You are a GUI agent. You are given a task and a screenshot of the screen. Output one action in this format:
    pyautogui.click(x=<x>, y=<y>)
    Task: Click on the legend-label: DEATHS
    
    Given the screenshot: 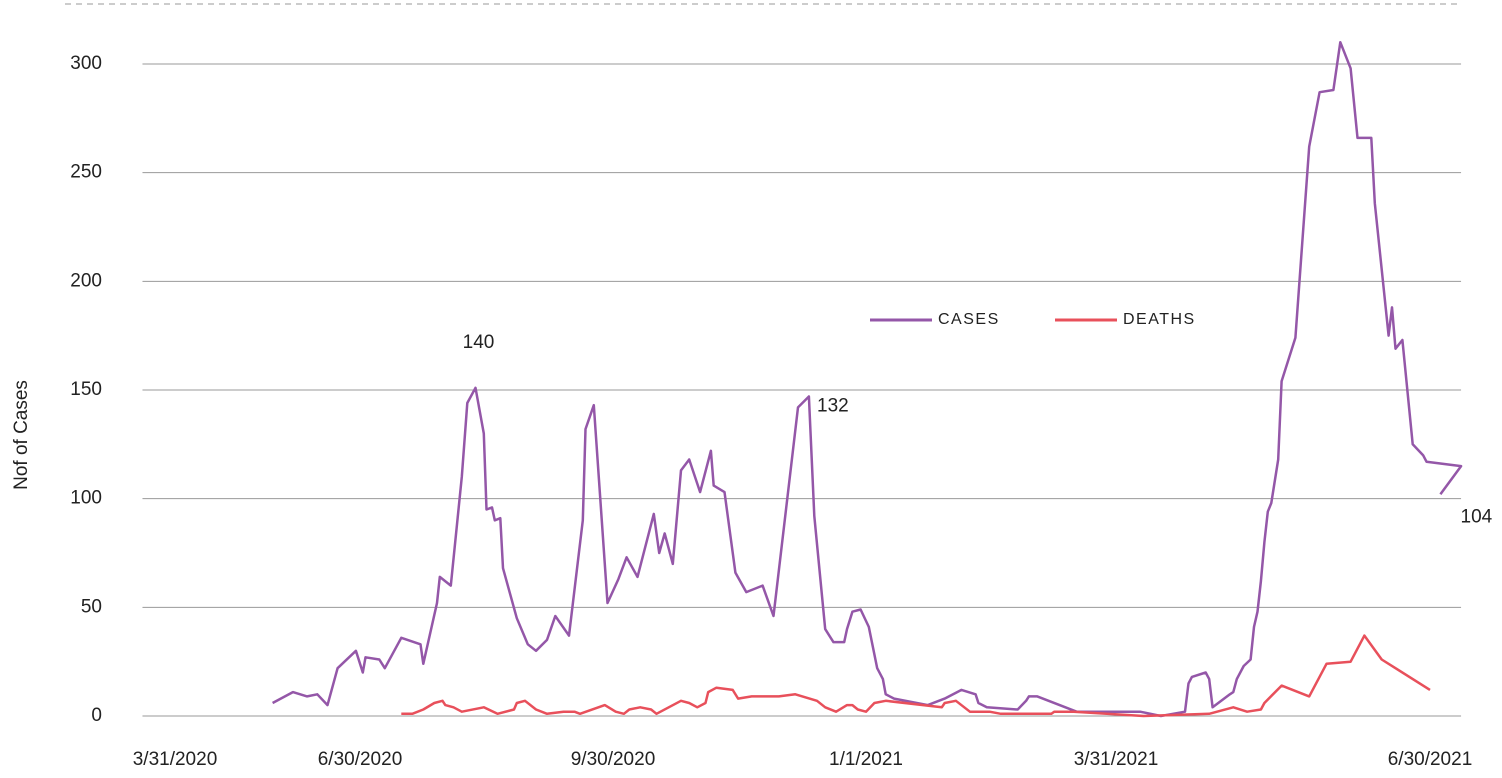 What is the action you would take?
    pyautogui.click(x=1159, y=319)
    